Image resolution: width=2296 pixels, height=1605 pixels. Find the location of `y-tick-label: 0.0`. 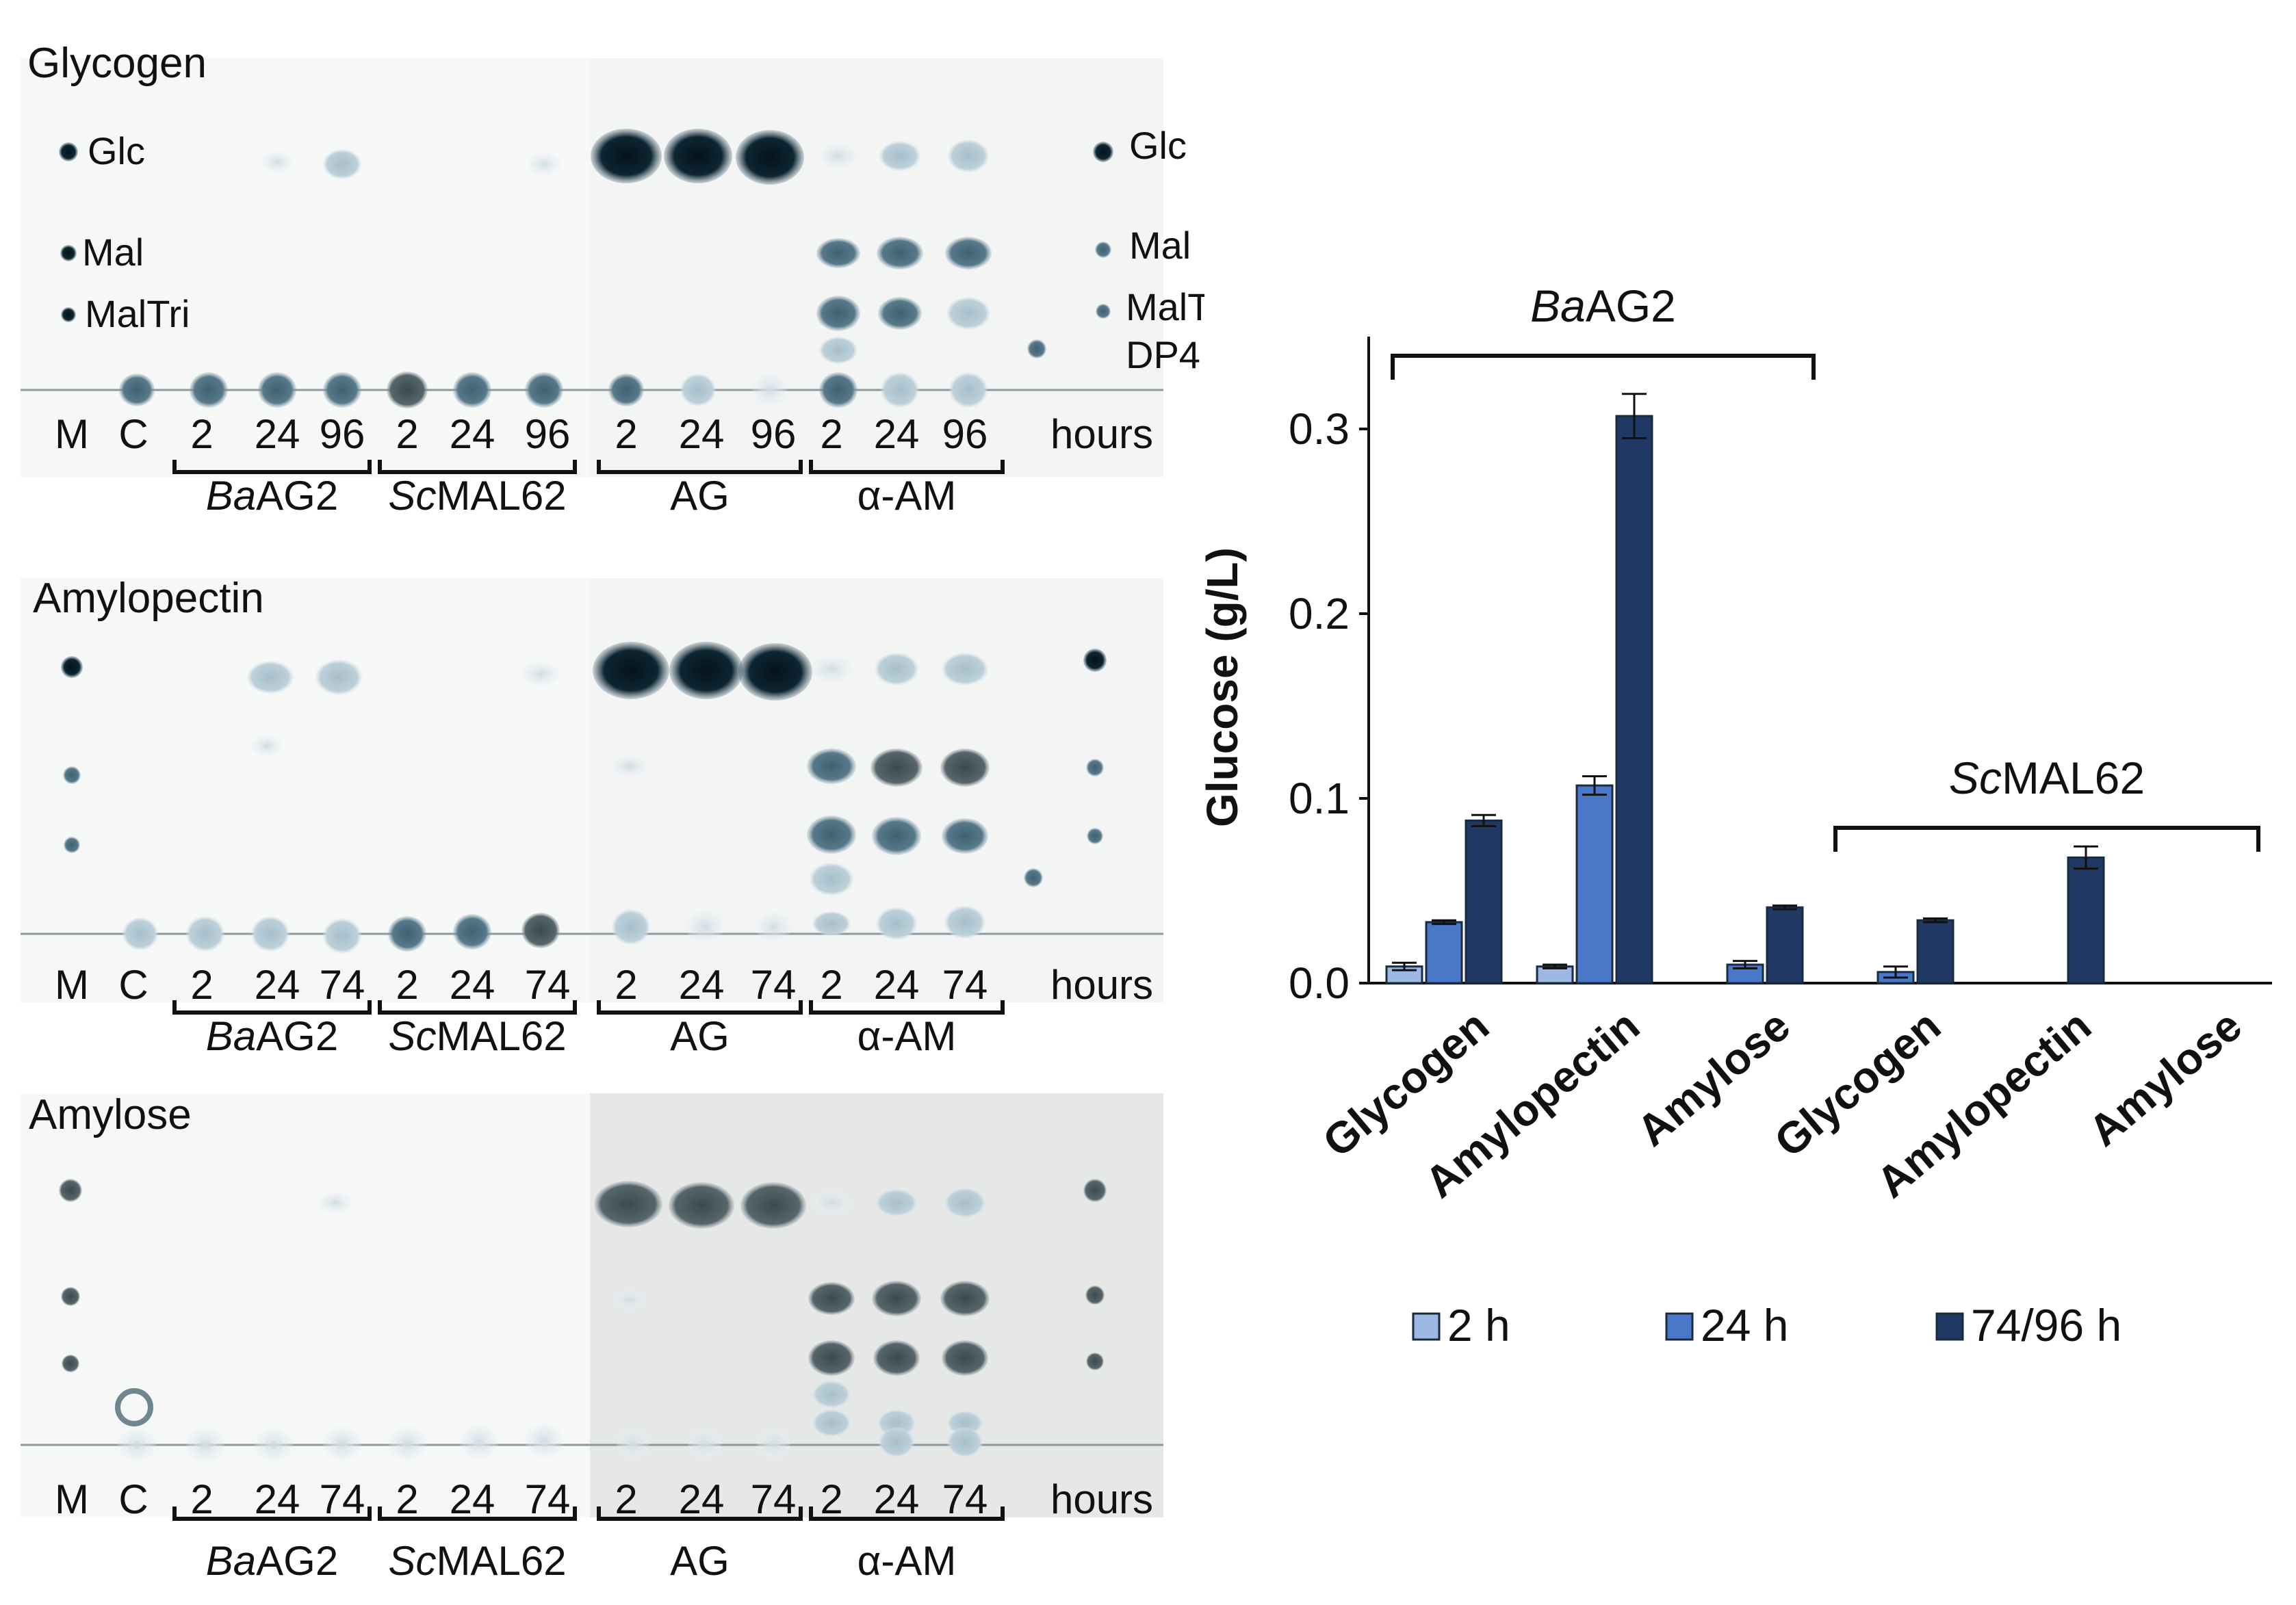

y-tick-label: 0.0 is located at coordinates (1319, 983).